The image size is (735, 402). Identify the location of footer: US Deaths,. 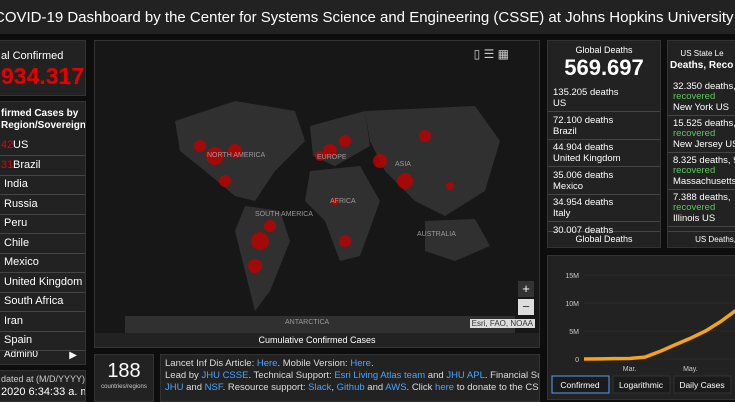
(701, 239).